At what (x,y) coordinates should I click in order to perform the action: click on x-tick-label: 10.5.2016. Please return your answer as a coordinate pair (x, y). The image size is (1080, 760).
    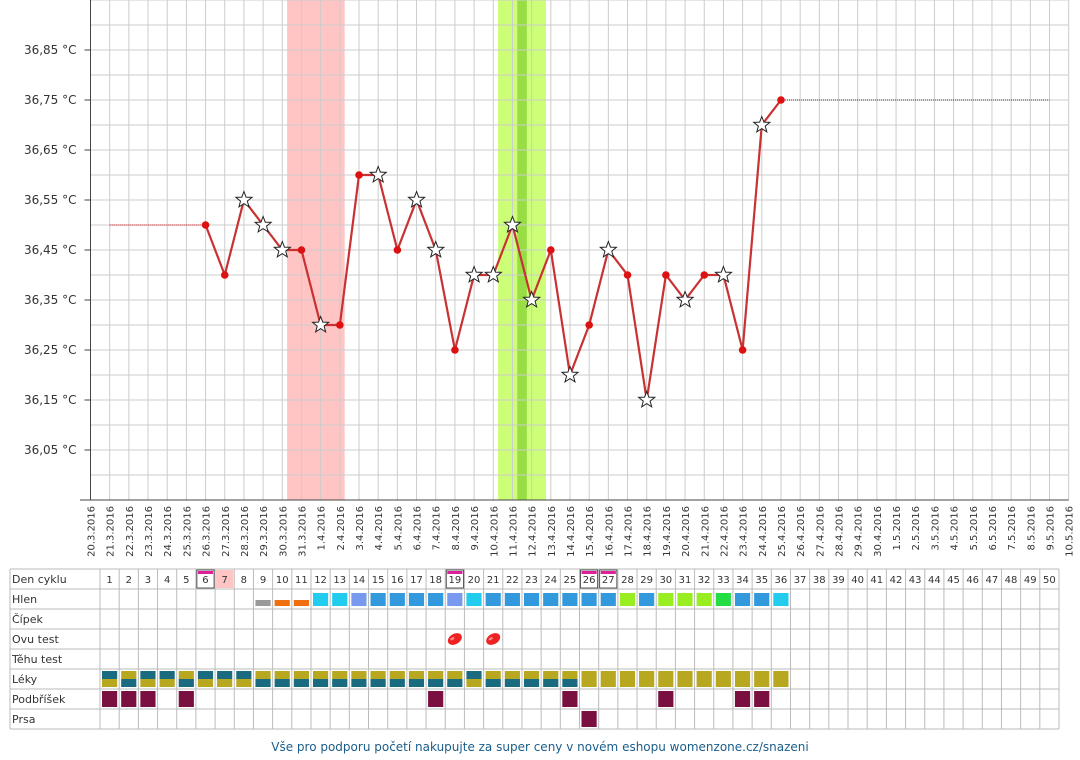
    Looking at the image, I should click on (1070, 531).